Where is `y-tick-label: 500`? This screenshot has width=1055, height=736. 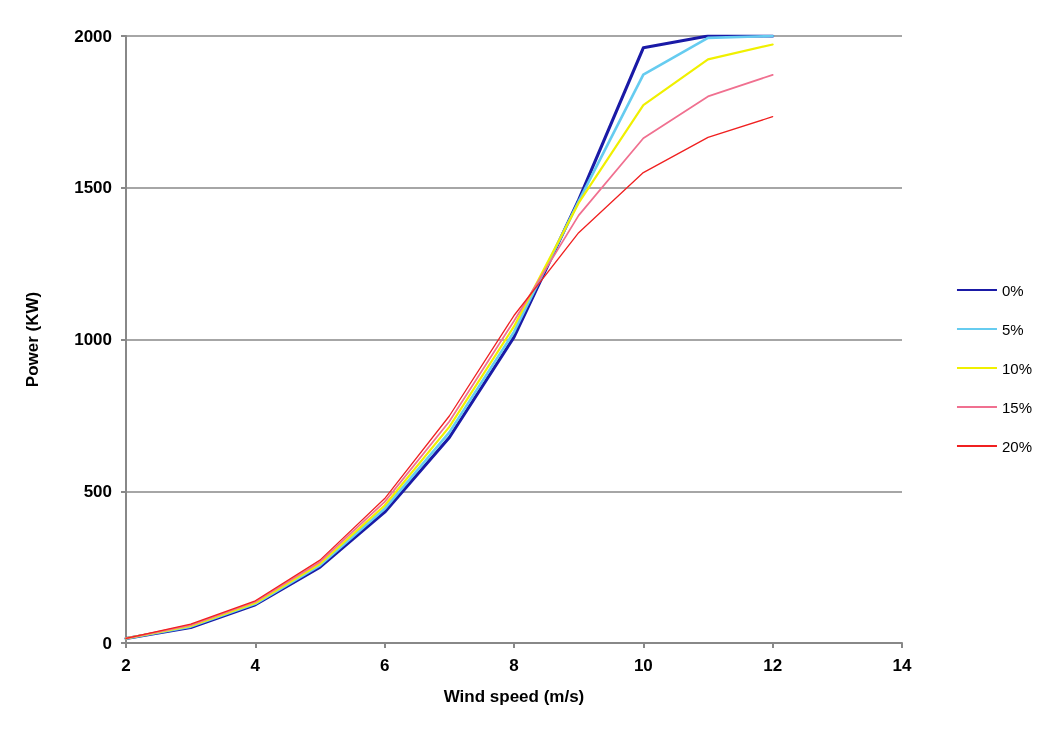 y-tick-label: 500 is located at coordinates (97, 491).